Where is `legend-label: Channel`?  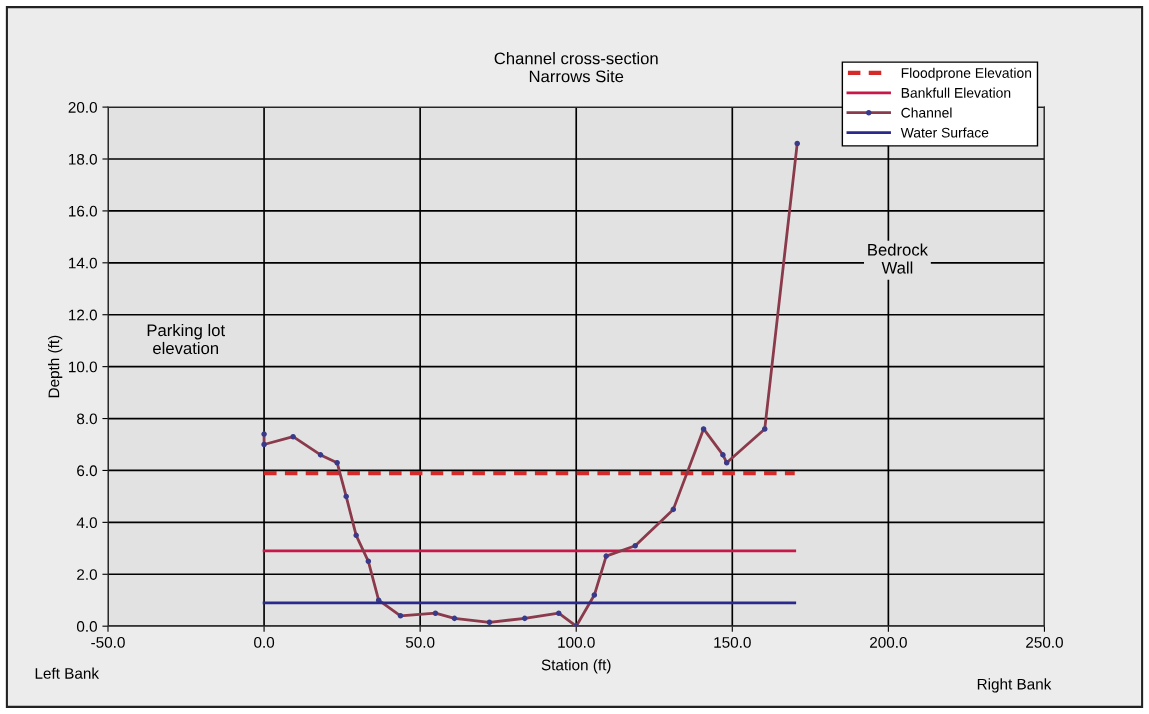 legend-label: Channel is located at coordinates (926, 112).